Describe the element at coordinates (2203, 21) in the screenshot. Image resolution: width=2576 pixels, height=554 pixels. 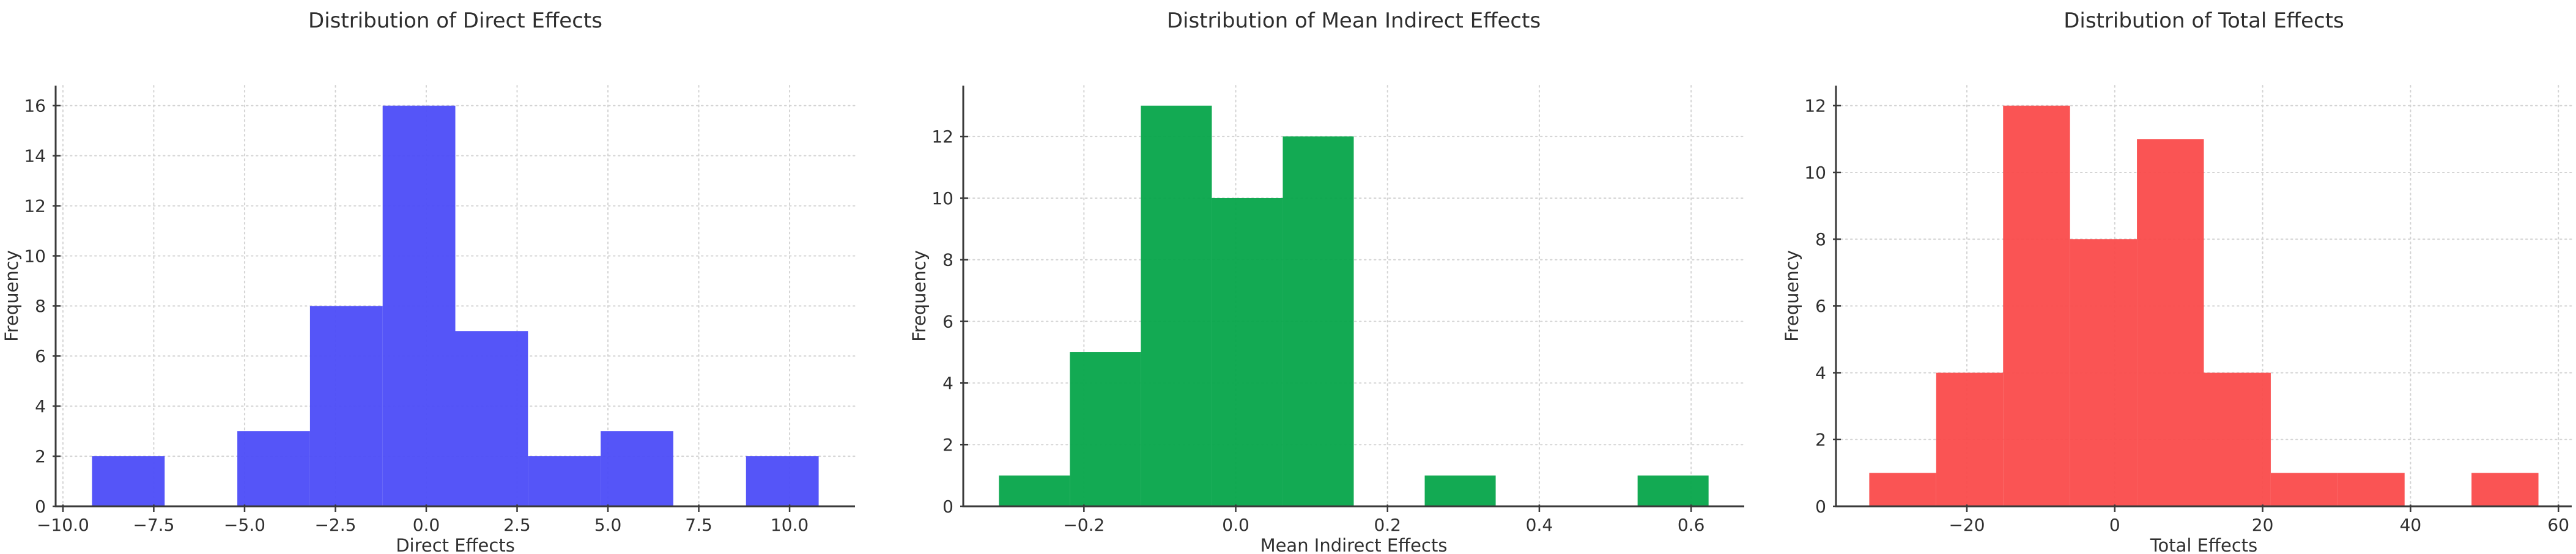
I see `chart-title: Distribution of Total Effects` at that location.